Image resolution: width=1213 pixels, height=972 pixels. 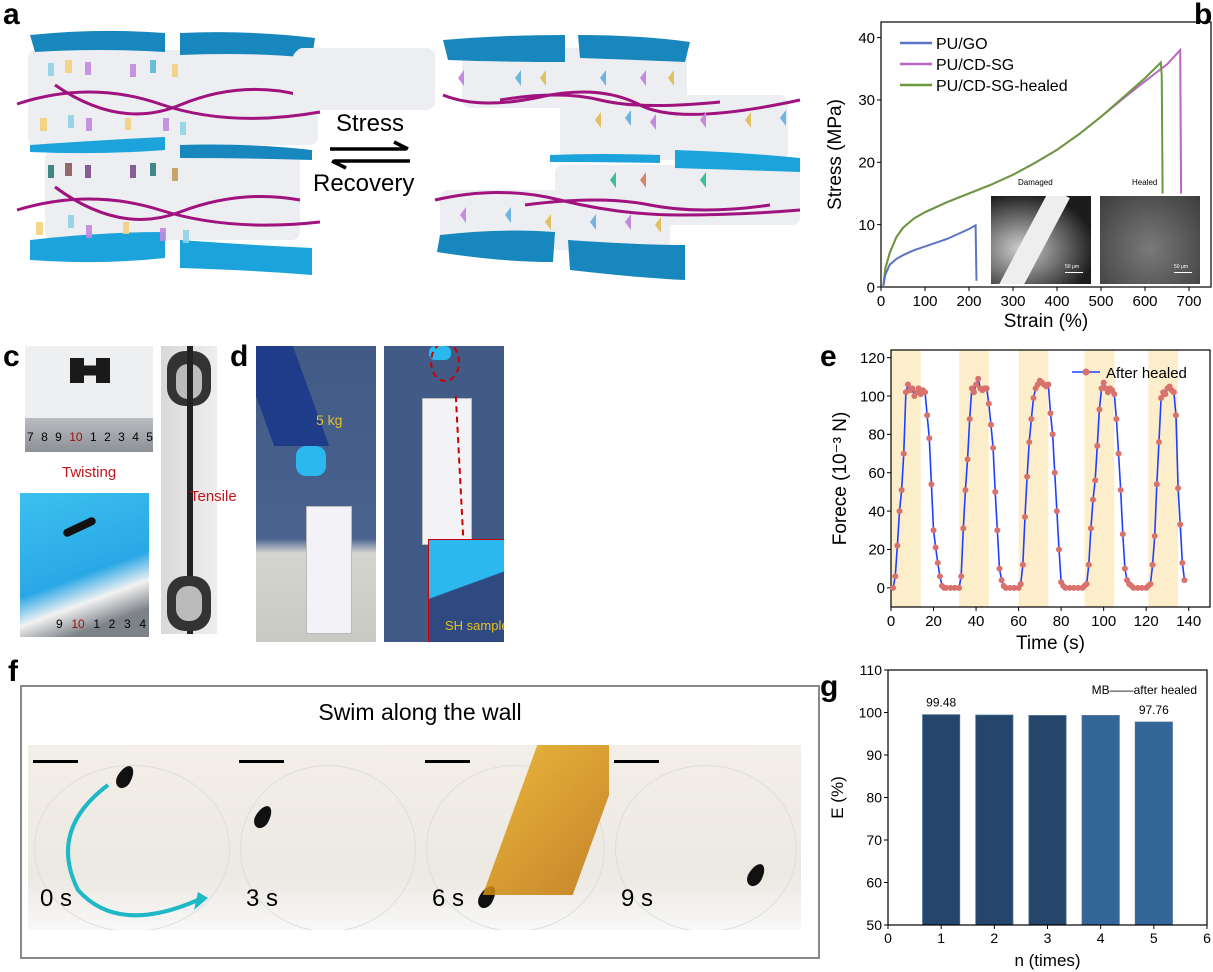 I want to click on x-tick-label: 600, so click(x=1144, y=301).